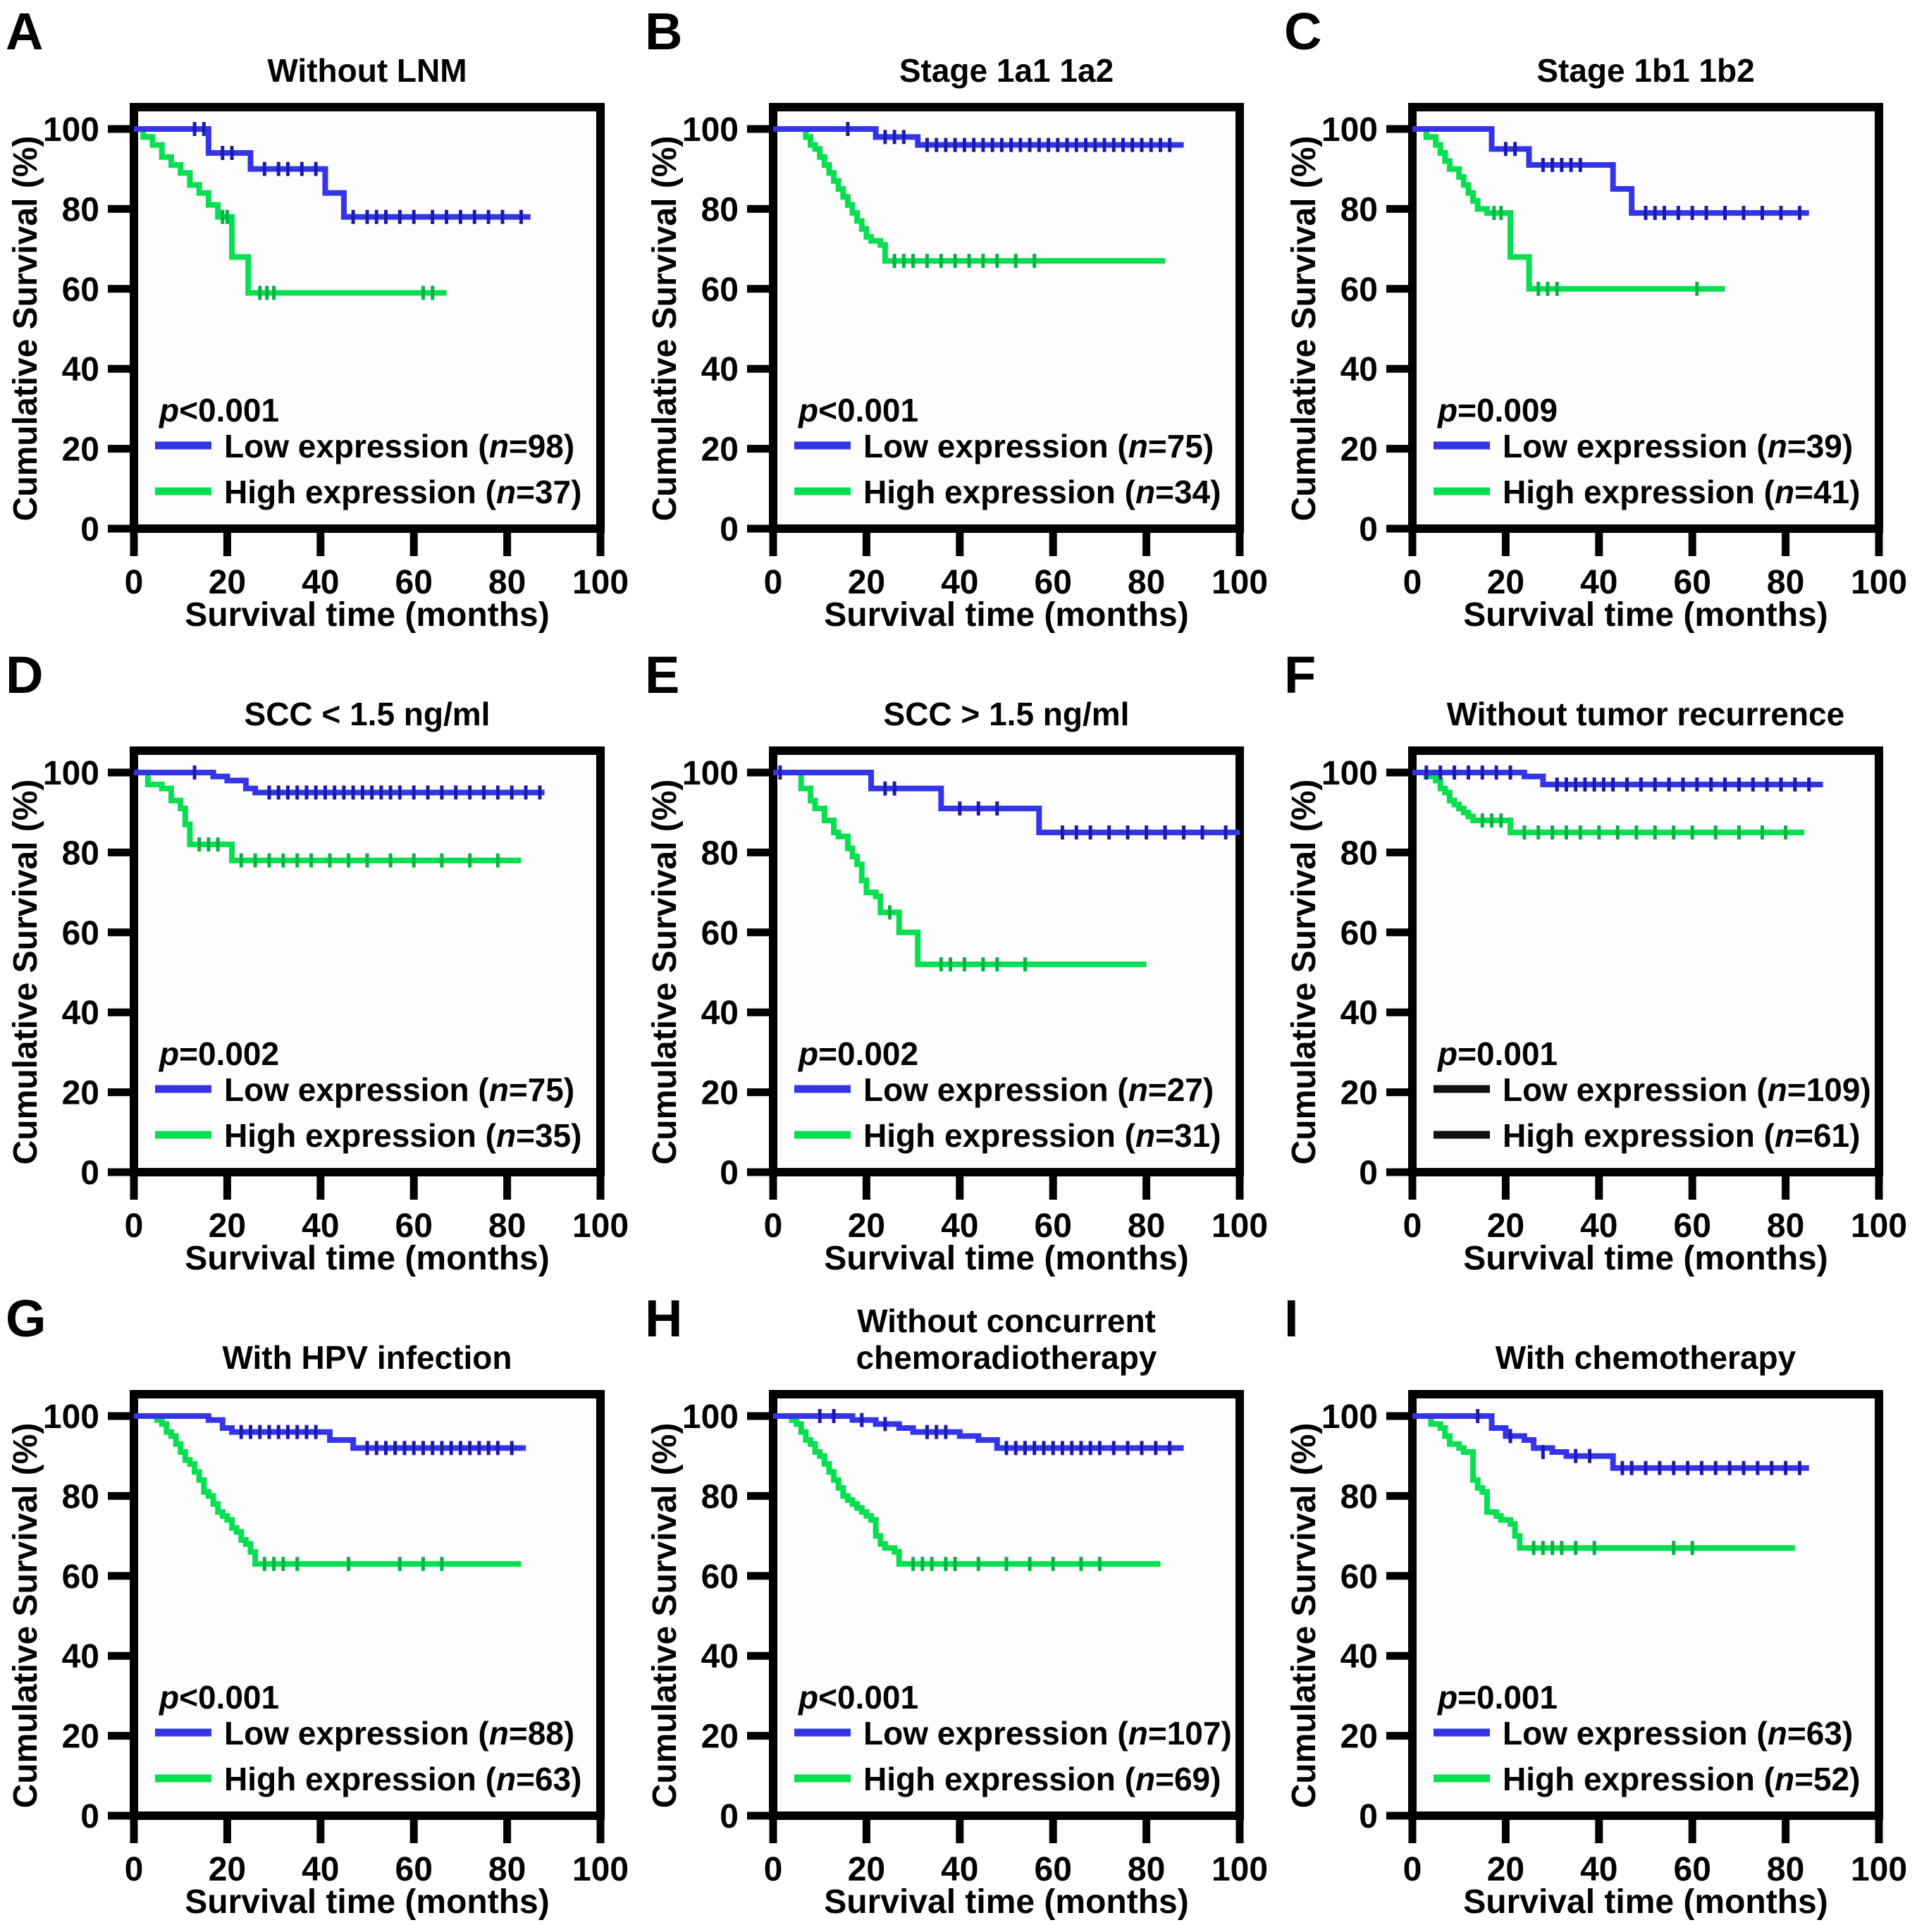  I want to click on legend-item-high: High expression (n=41), so click(1647, 492).